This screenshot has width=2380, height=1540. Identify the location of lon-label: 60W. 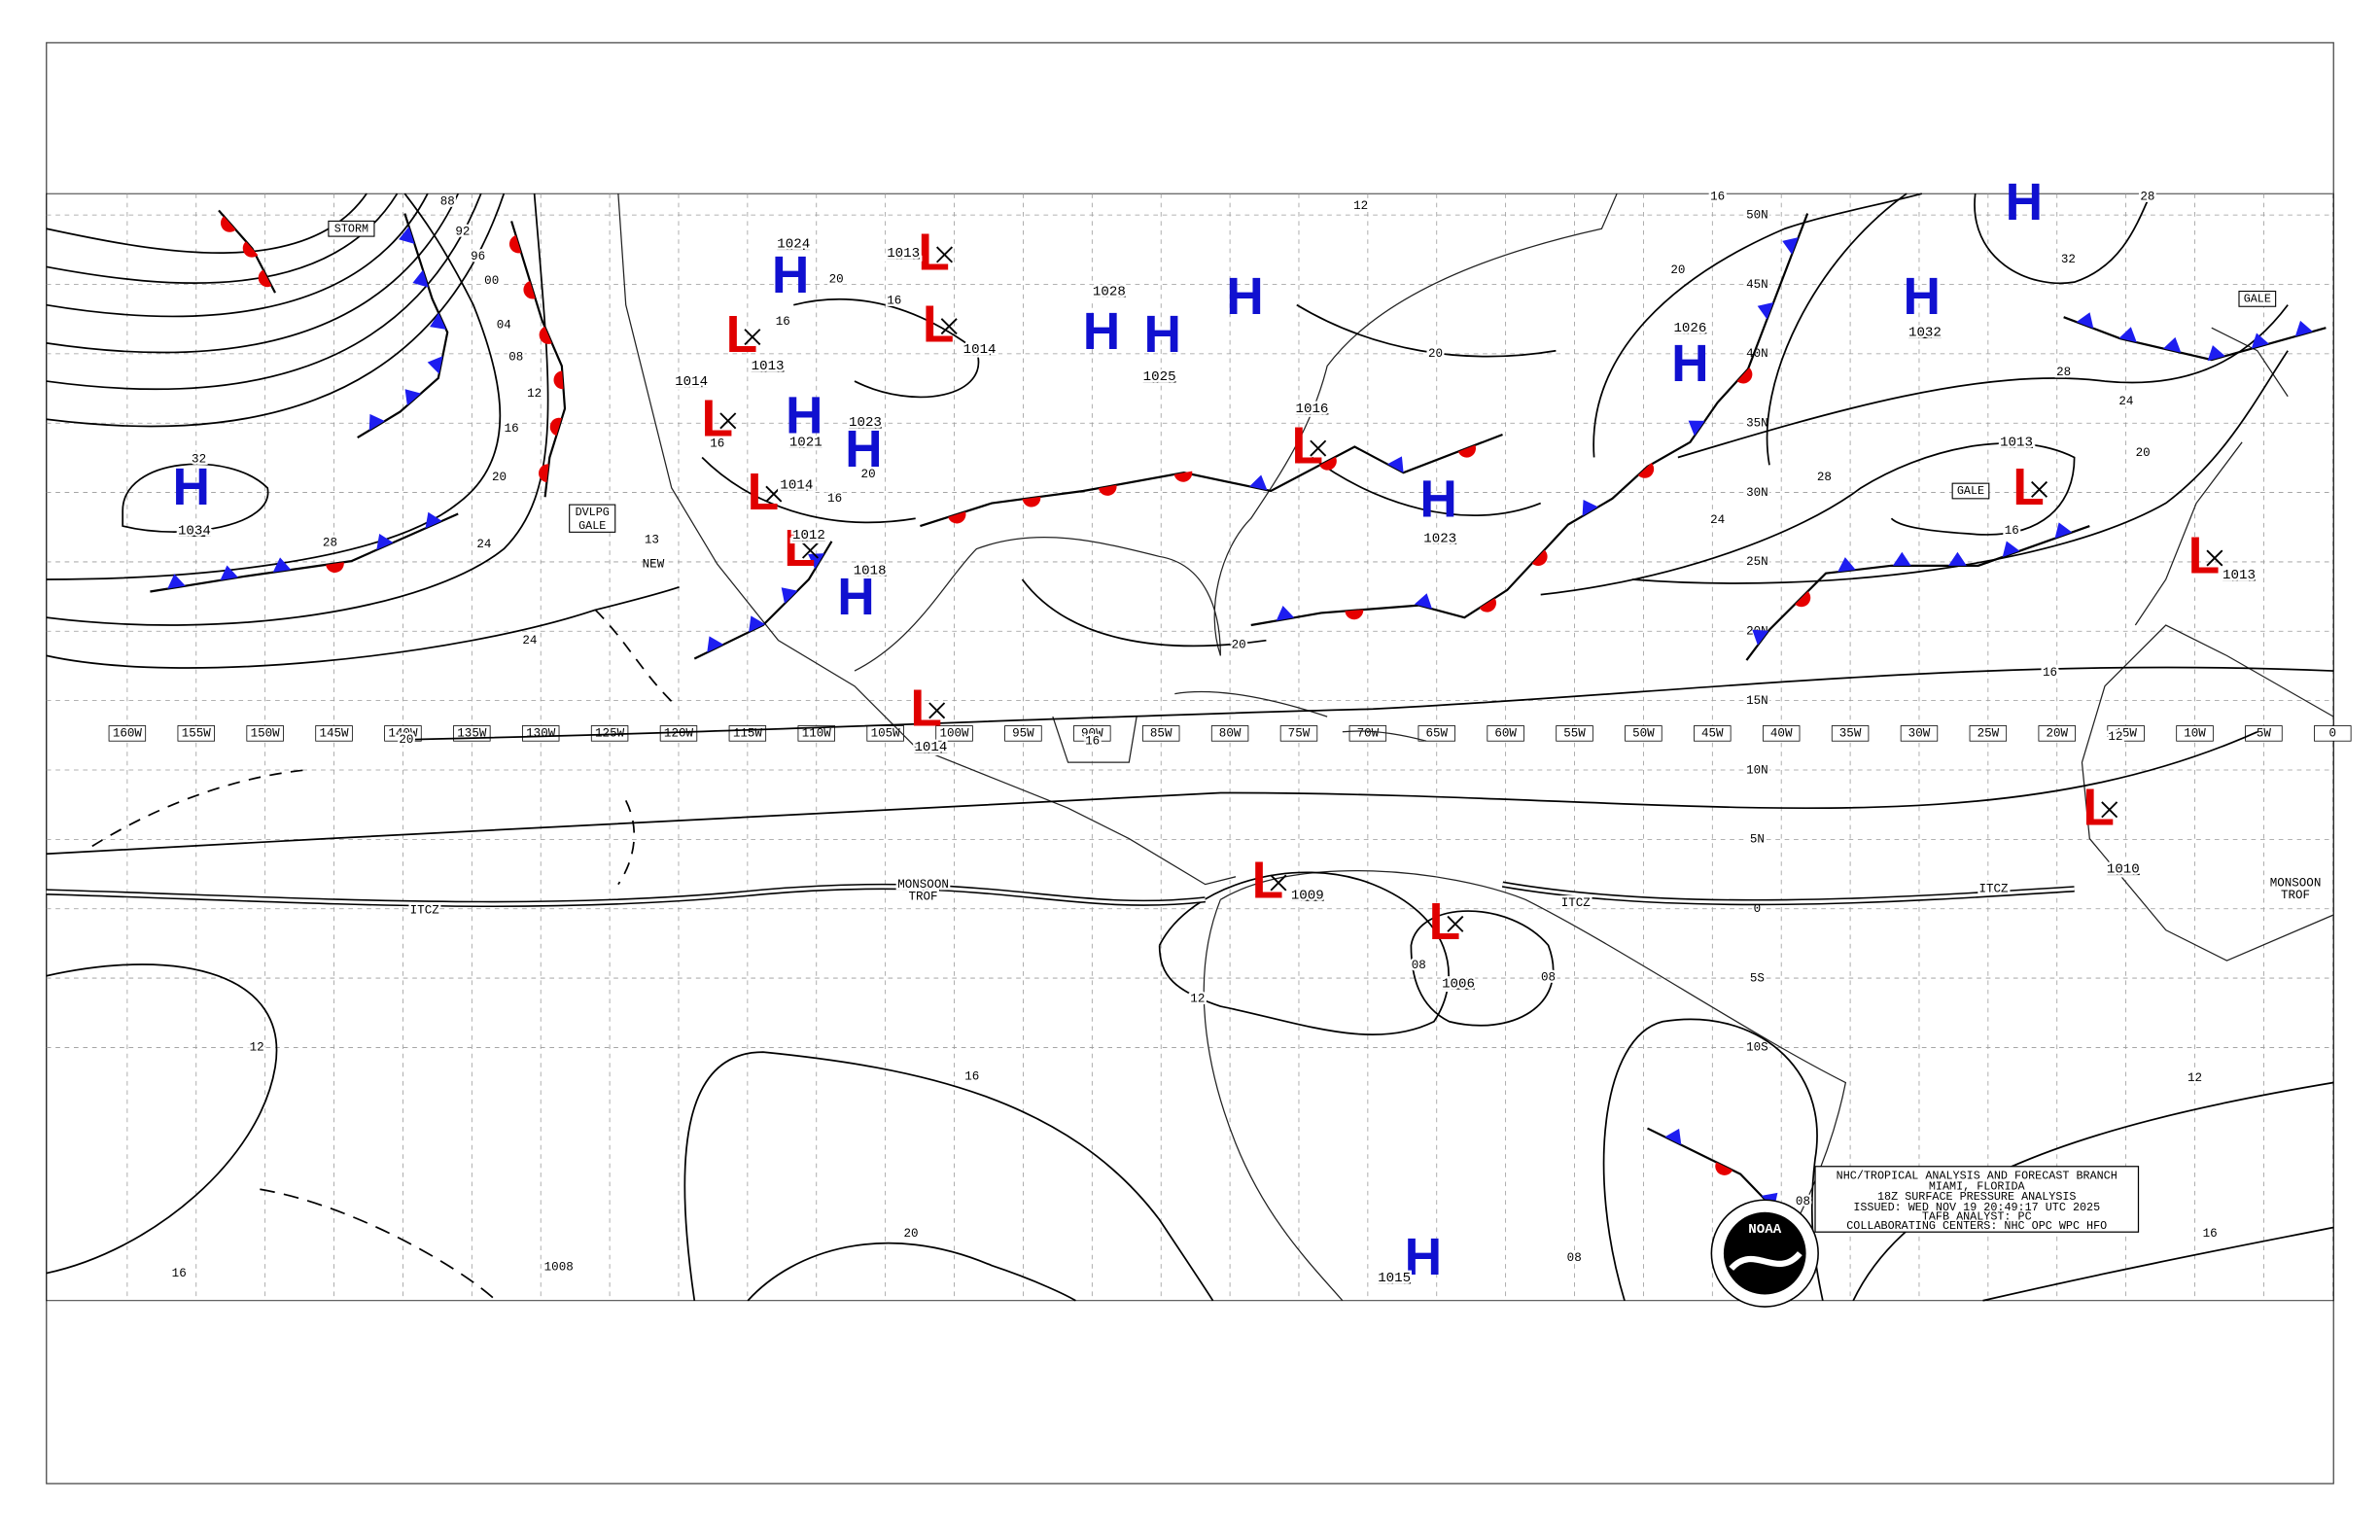
(1505, 734).